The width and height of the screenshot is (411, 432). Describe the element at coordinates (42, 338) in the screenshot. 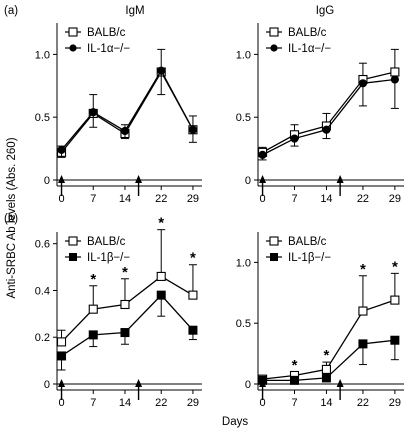

I see `y-tick-label: 0.2` at that location.